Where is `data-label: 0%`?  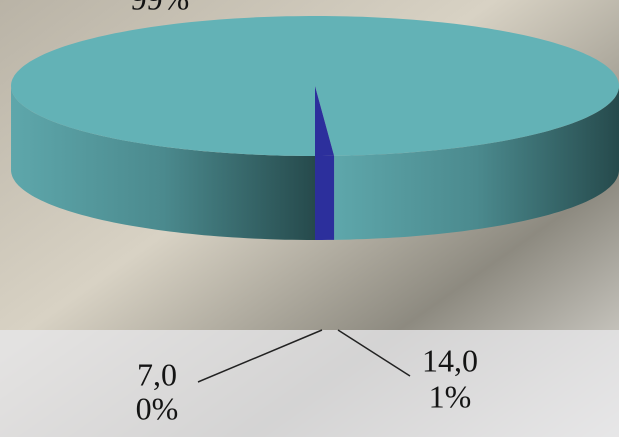 data-label: 0% is located at coordinates (157, 408).